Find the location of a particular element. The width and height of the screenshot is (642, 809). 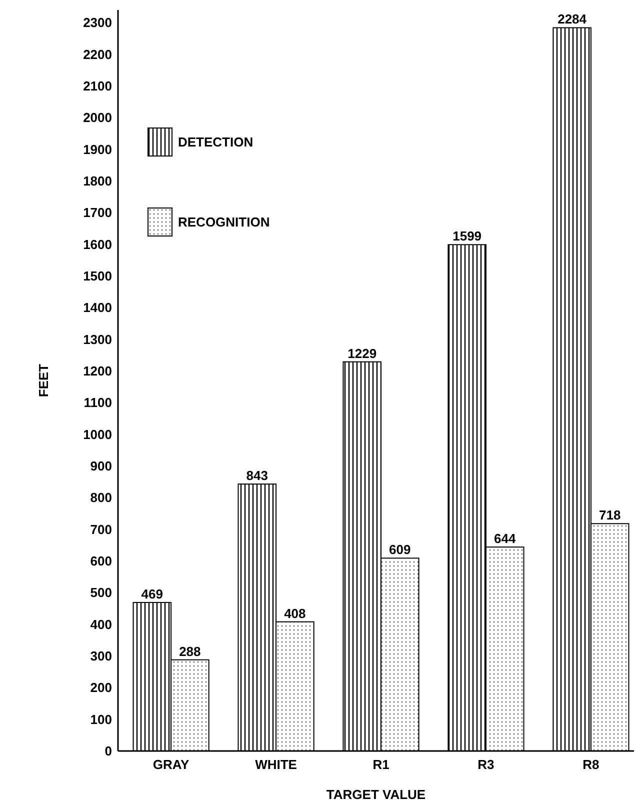

y-tick-label: 2300 is located at coordinates (97, 22).